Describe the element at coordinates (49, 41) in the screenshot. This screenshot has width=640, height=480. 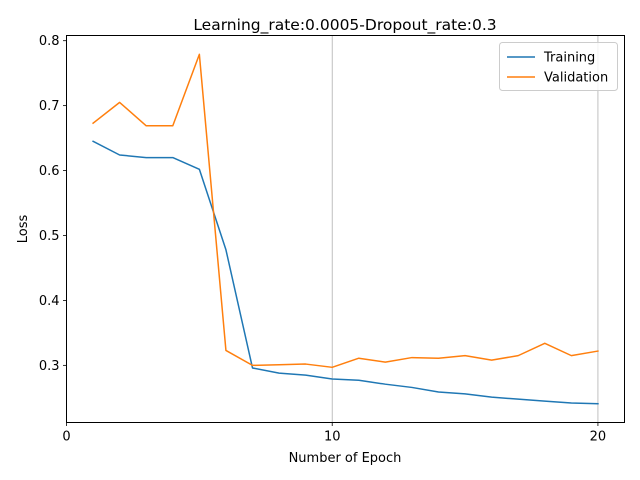
I see `y-tick-label: 0.8` at that location.